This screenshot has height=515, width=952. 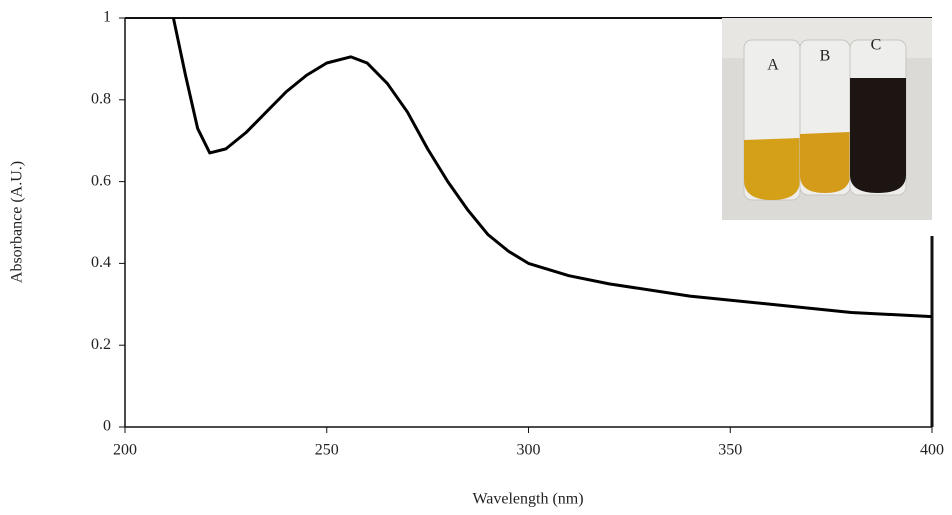 I want to click on y-tick-label: 0.8, so click(x=101, y=98).